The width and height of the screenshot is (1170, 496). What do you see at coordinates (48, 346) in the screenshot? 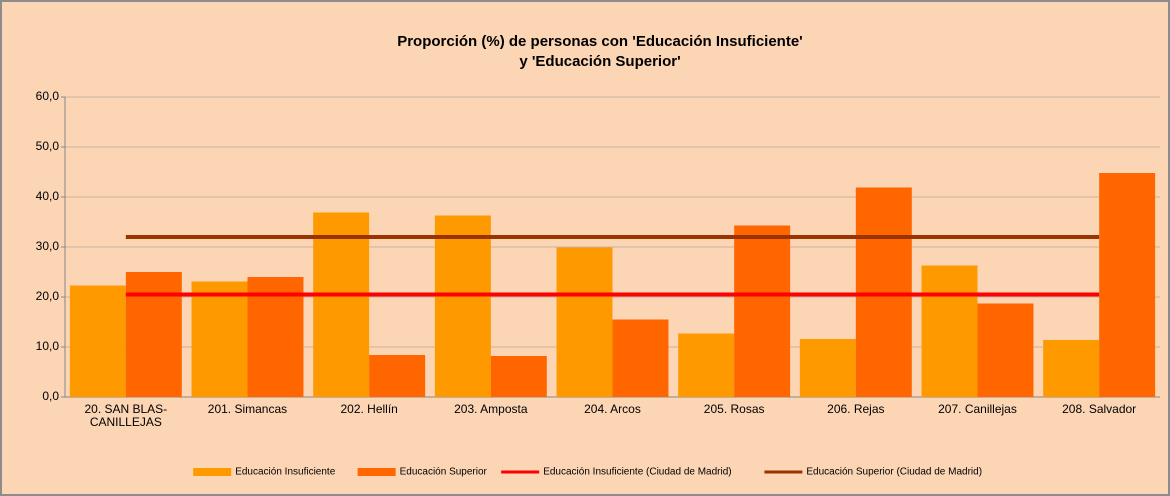
I see `y-tick-label: 10,0` at bounding box center [48, 346].